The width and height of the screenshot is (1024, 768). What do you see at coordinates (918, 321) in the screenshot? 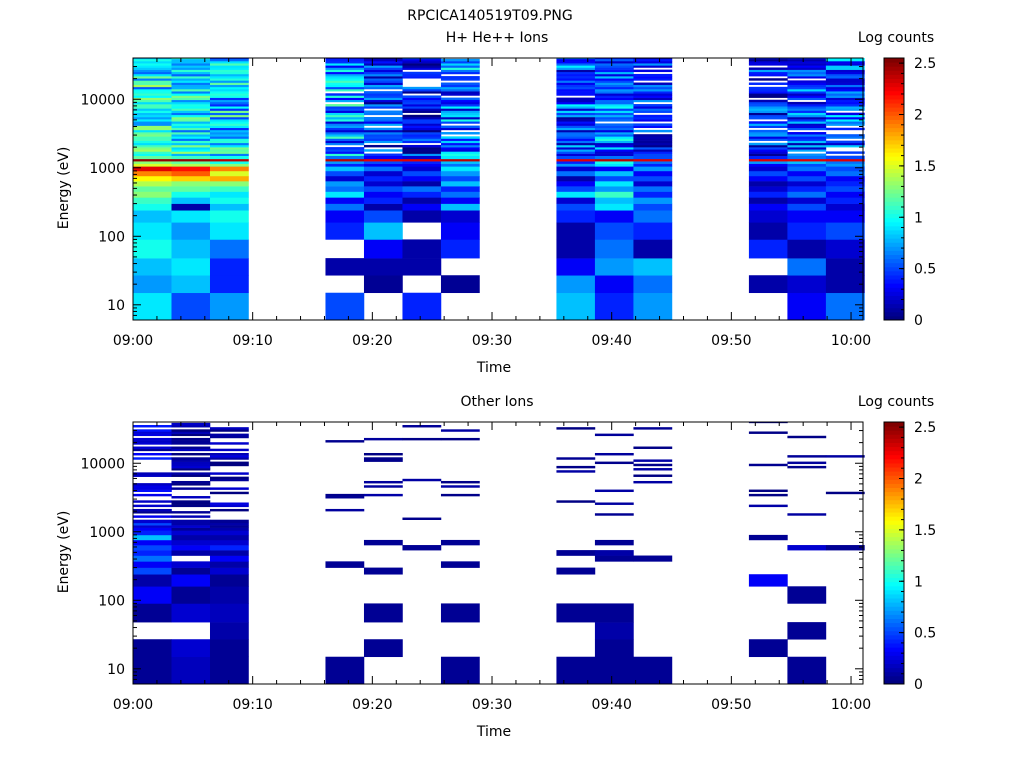
I see `colorbar-tick-label: 0` at bounding box center [918, 321].